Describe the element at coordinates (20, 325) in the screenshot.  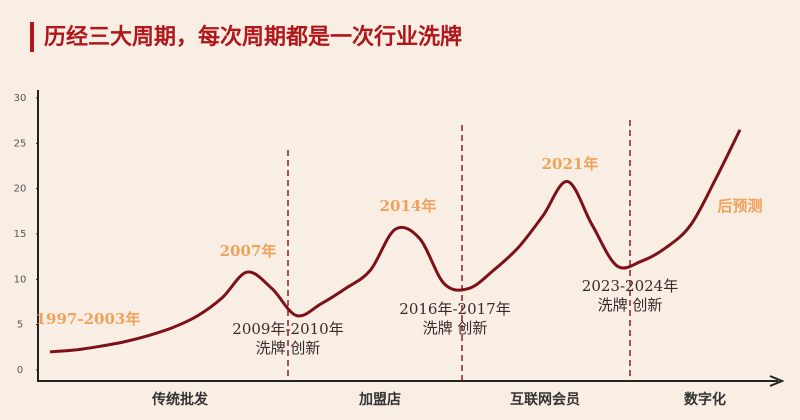
I see `y-tick-label: 5` at that location.